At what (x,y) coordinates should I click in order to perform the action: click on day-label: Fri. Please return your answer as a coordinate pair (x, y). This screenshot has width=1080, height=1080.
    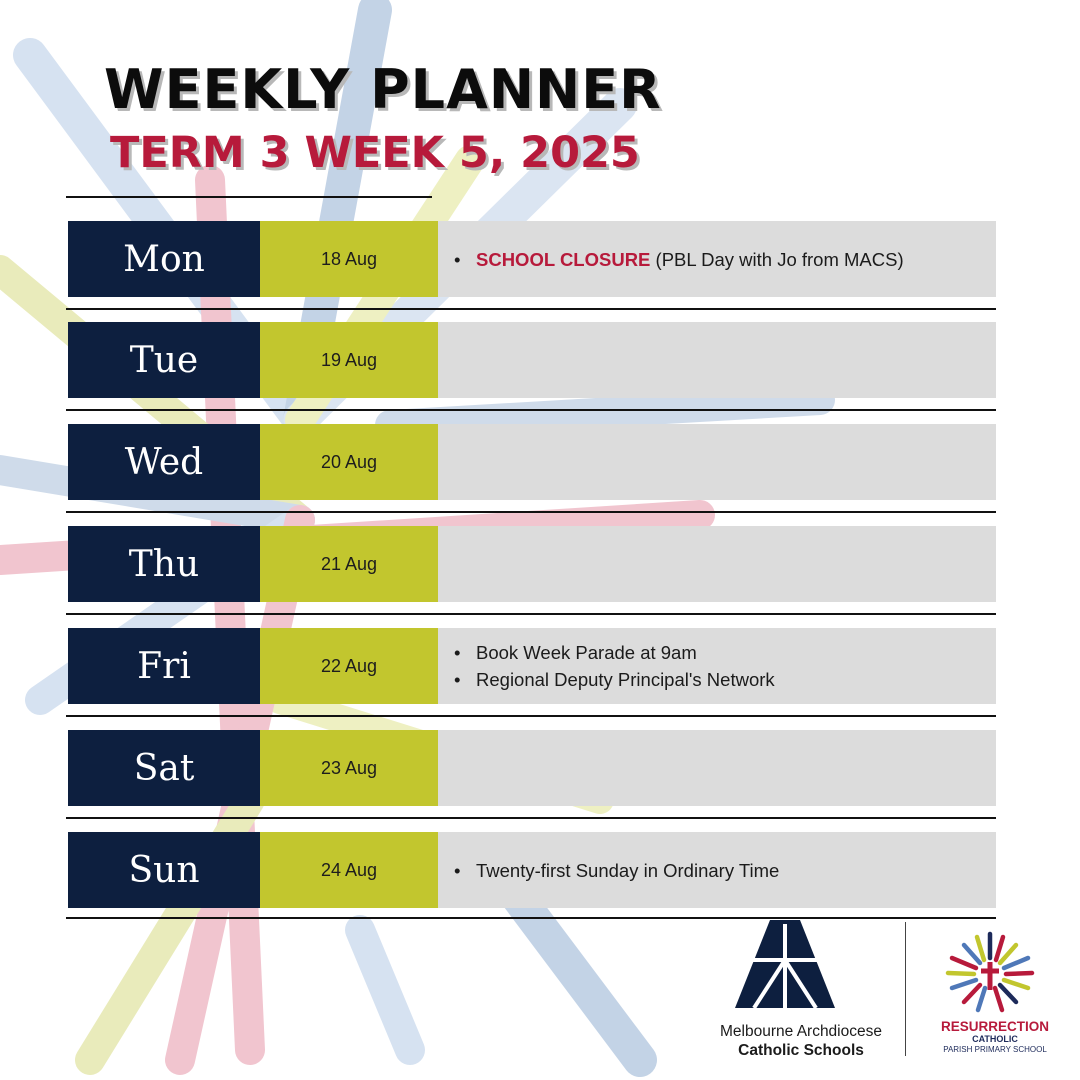
    Looking at the image, I should click on (164, 666).